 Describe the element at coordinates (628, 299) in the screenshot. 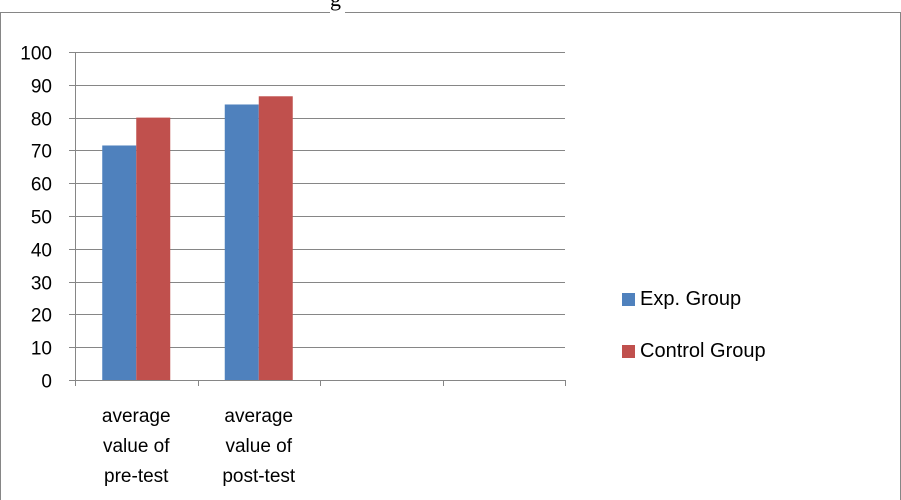

I see `legend-swatch-exp-group` at that location.